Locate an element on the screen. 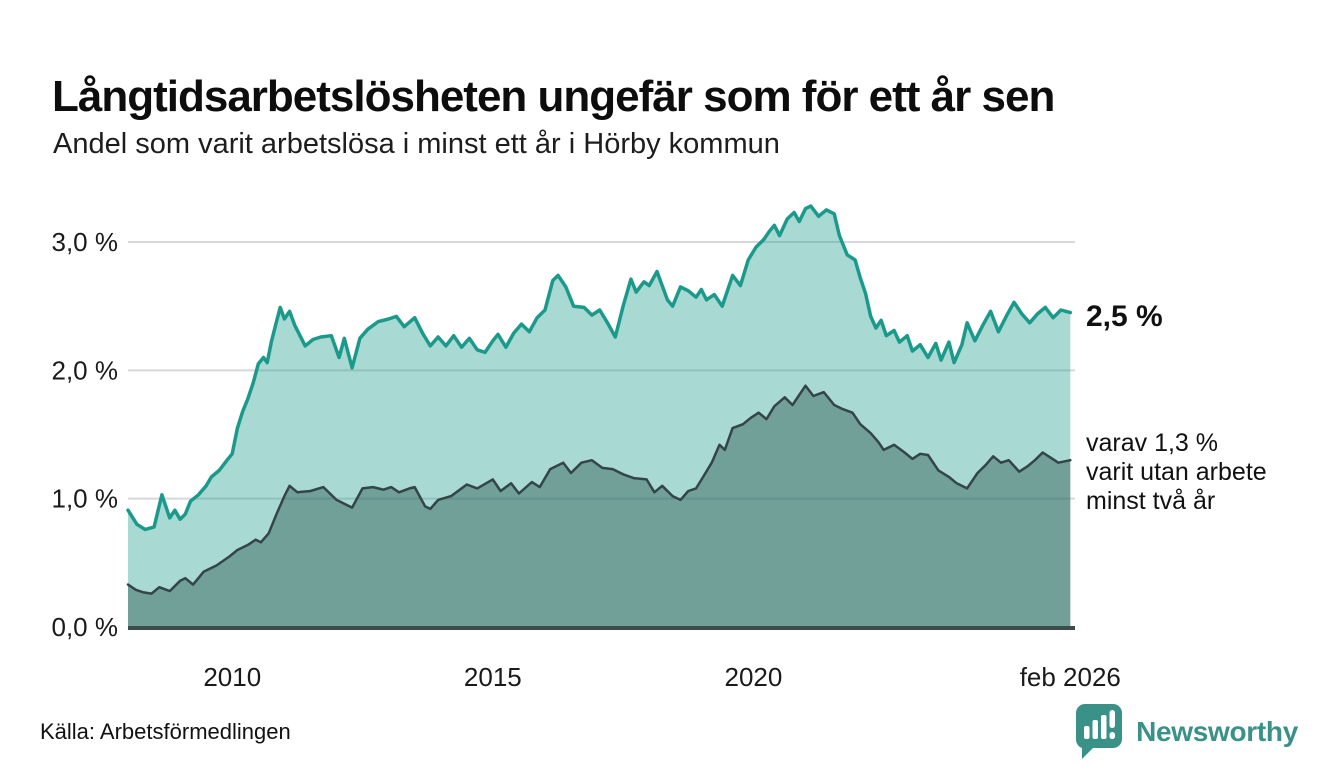  source-attribution: Källa: Arbetsförmedlingen is located at coordinates (165, 731).